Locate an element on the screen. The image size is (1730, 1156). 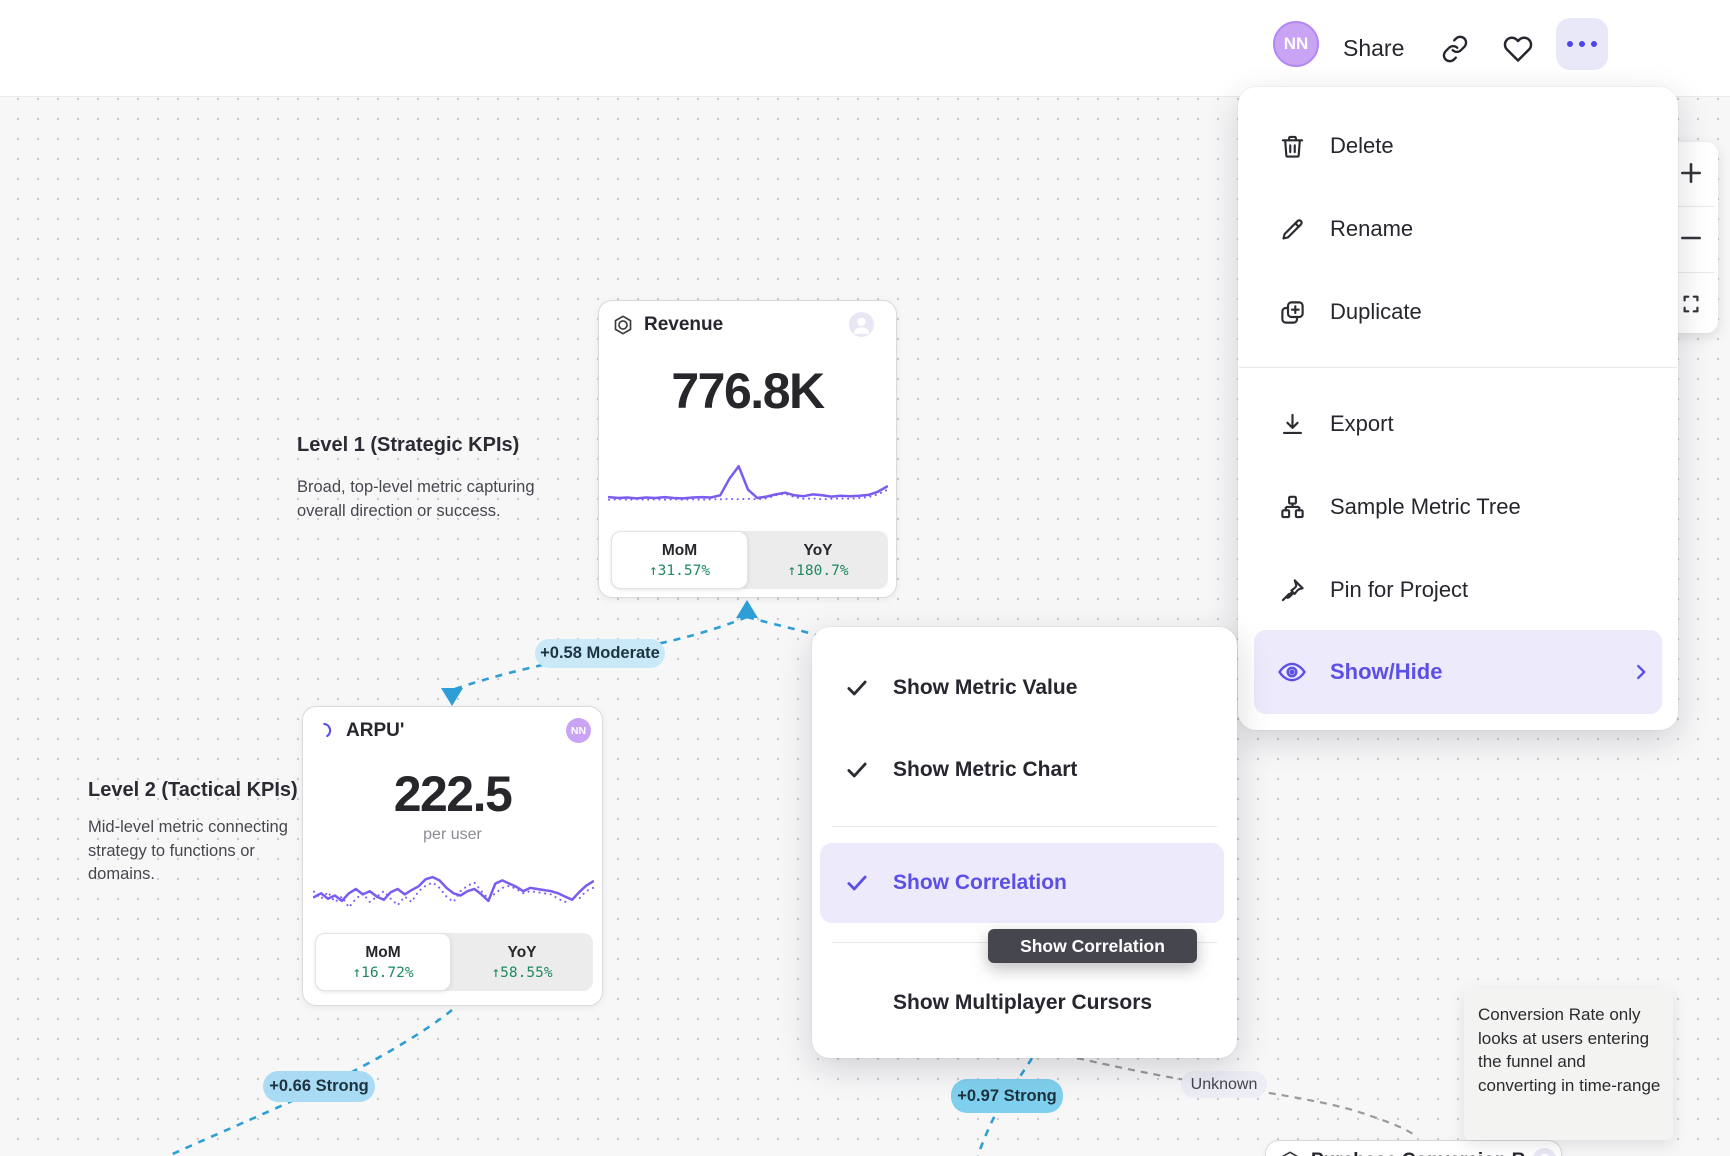
menu-item-sample-metric-tree: Sample Metric Tree is located at coordinates (1458, 507).